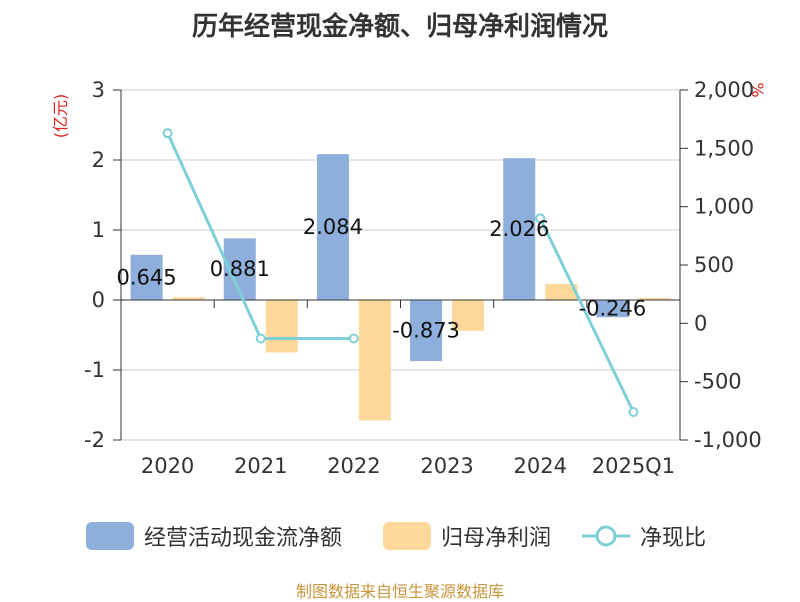 Image resolution: width=800 pixels, height=602 pixels. What do you see at coordinates (260, 466) in the screenshot?
I see `category-label: 2021` at bounding box center [260, 466].